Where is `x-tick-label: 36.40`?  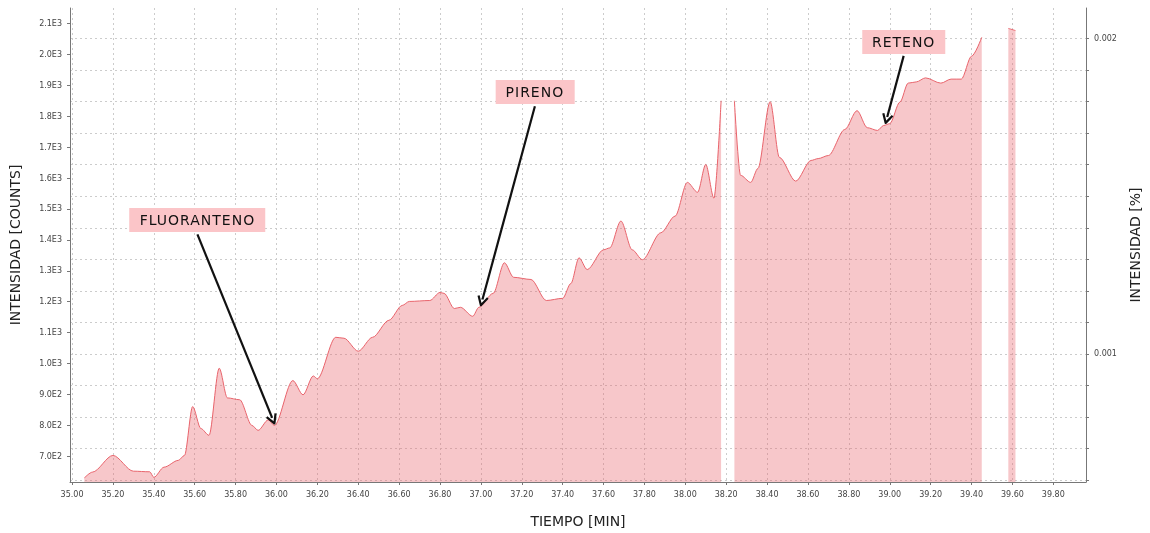
x-tick-label: 36.40 is located at coordinates (358, 494).